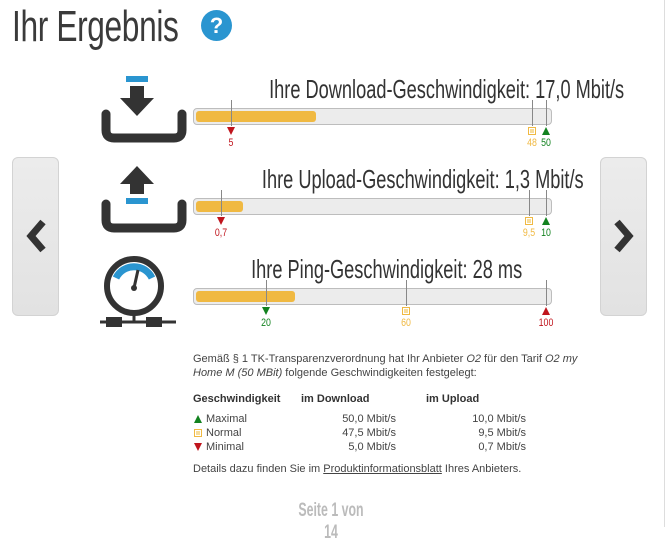 The width and height of the screenshot is (668, 544). Describe the element at coordinates (144, 109) in the screenshot. I see `download-icon` at that location.